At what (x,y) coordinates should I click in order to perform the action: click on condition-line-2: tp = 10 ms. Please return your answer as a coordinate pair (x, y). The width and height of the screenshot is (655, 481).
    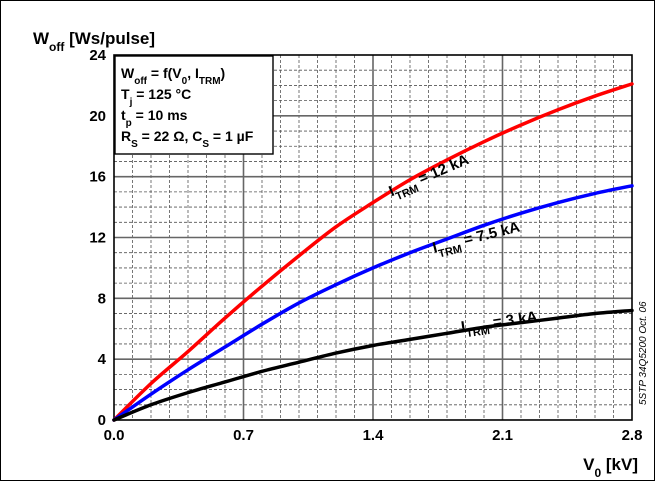
    Looking at the image, I should click on (154, 118).